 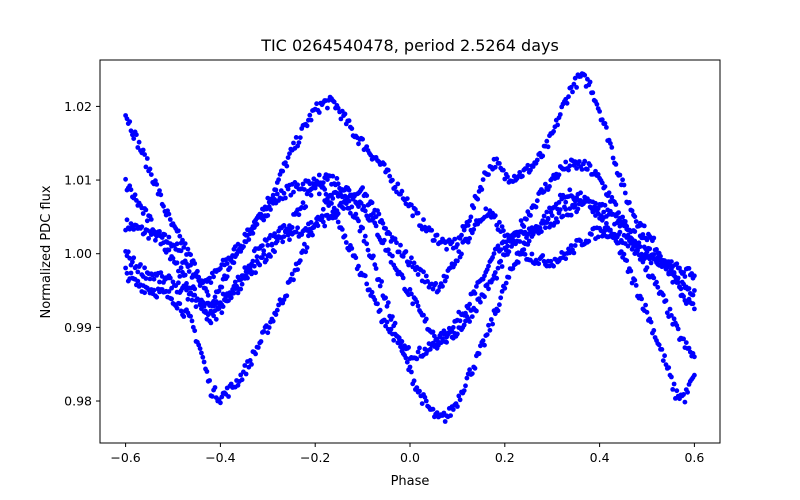 What do you see at coordinates (694, 457) in the screenshot?
I see `x-tick-label: 0.6` at bounding box center [694, 457].